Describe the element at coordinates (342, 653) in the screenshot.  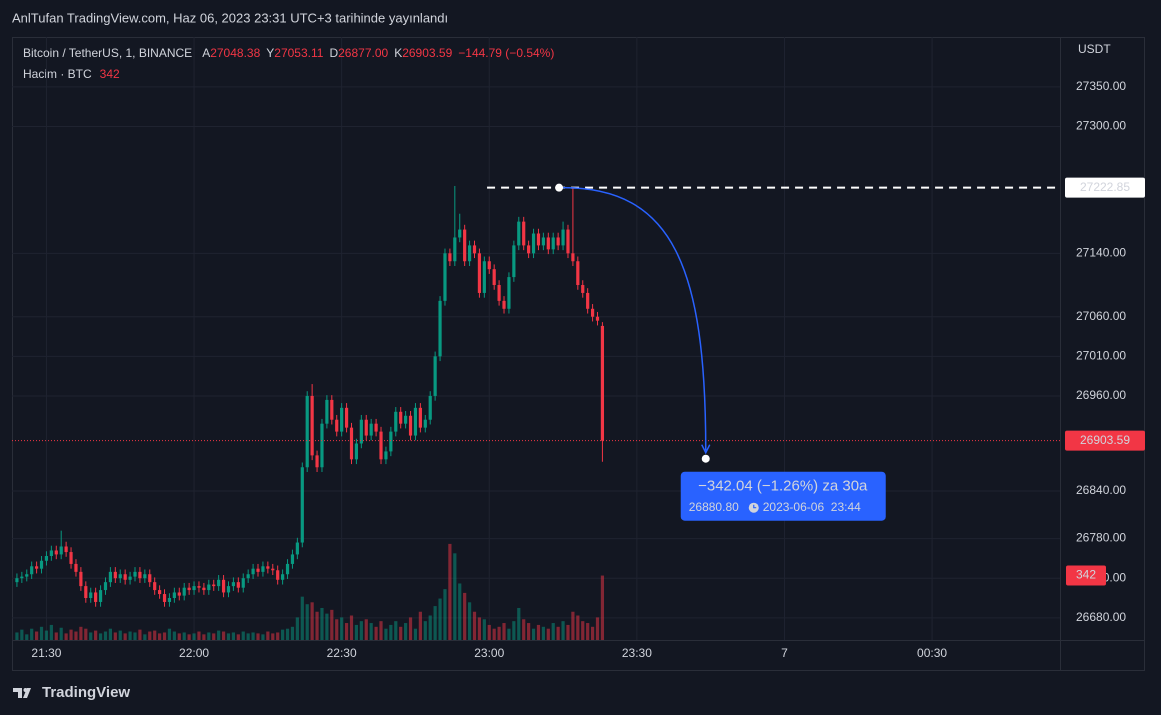
I see `x-tick-label: 22:30` at that location.